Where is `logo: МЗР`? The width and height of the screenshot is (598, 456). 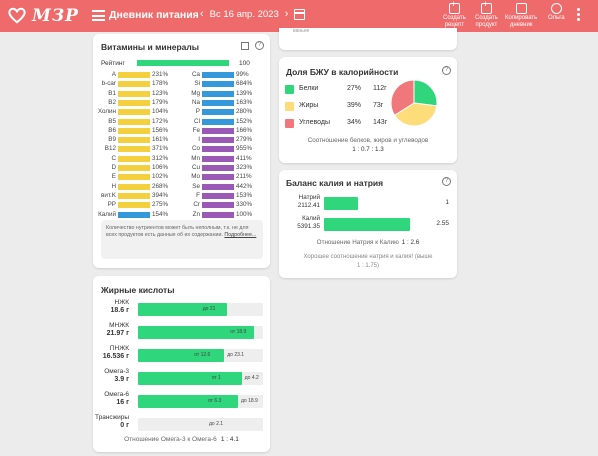 logo: МЗР is located at coordinates (43, 16).